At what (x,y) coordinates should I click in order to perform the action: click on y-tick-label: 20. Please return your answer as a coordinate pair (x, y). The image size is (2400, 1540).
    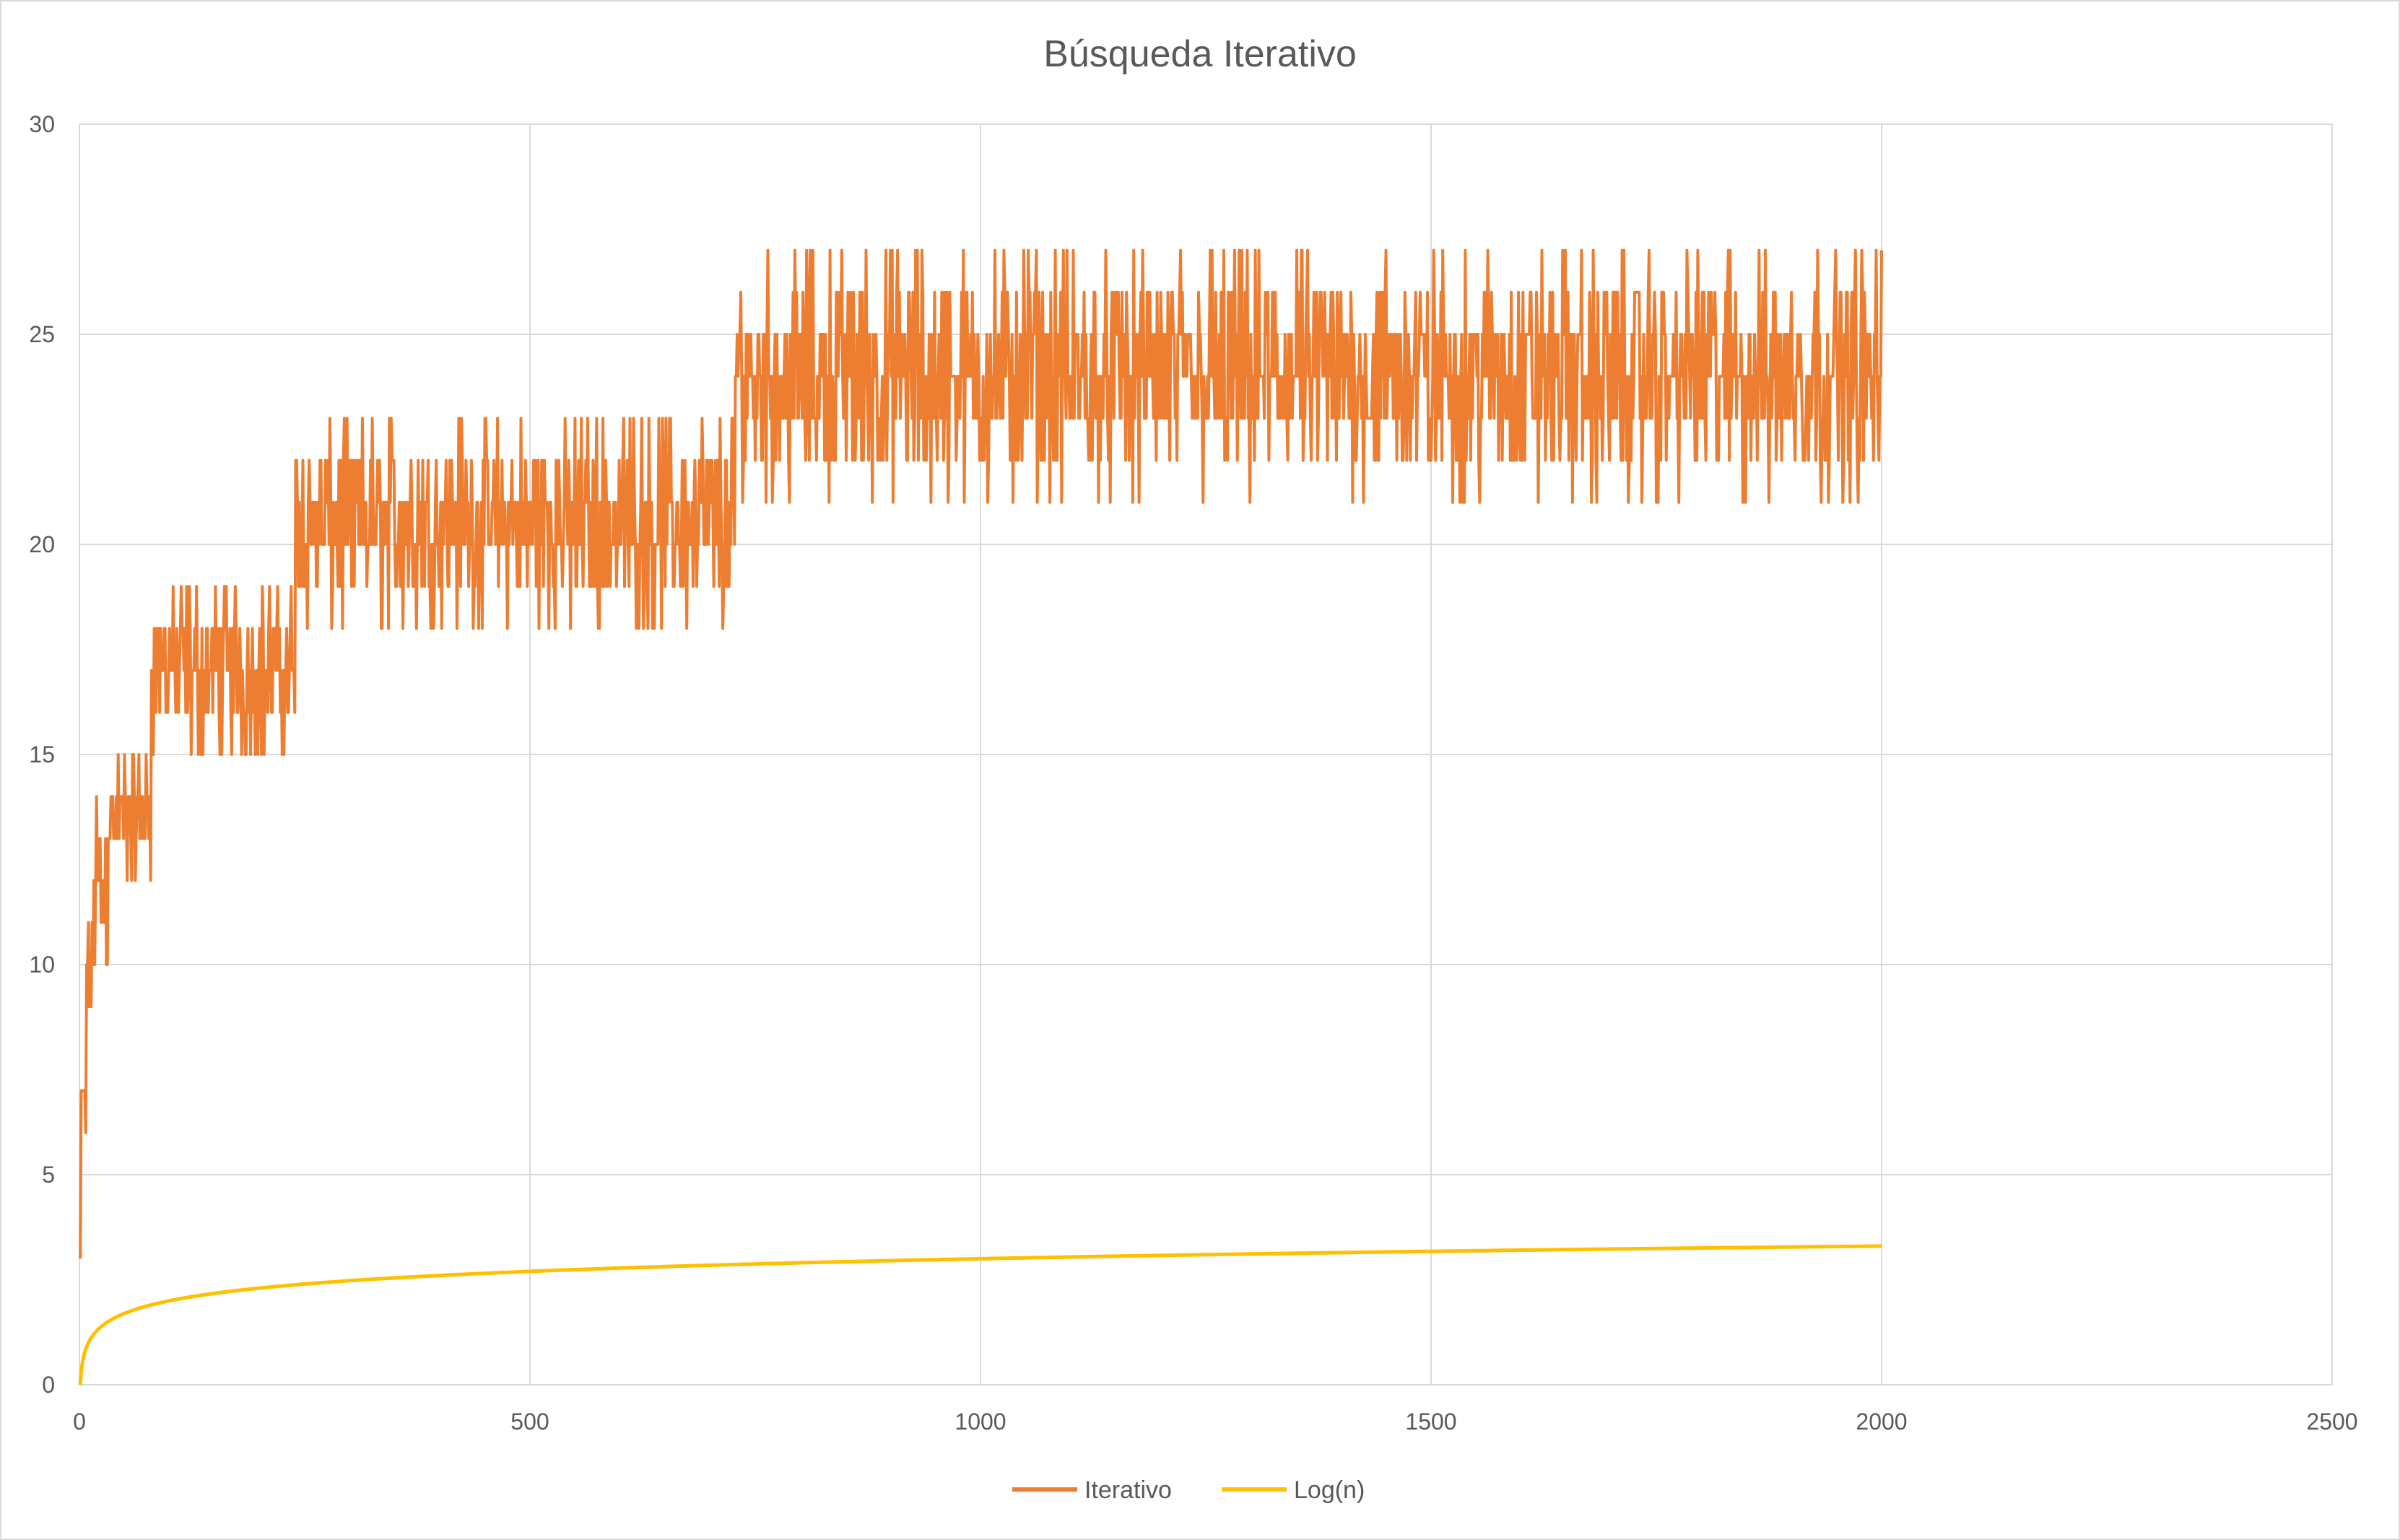
    Looking at the image, I should click on (42, 544).